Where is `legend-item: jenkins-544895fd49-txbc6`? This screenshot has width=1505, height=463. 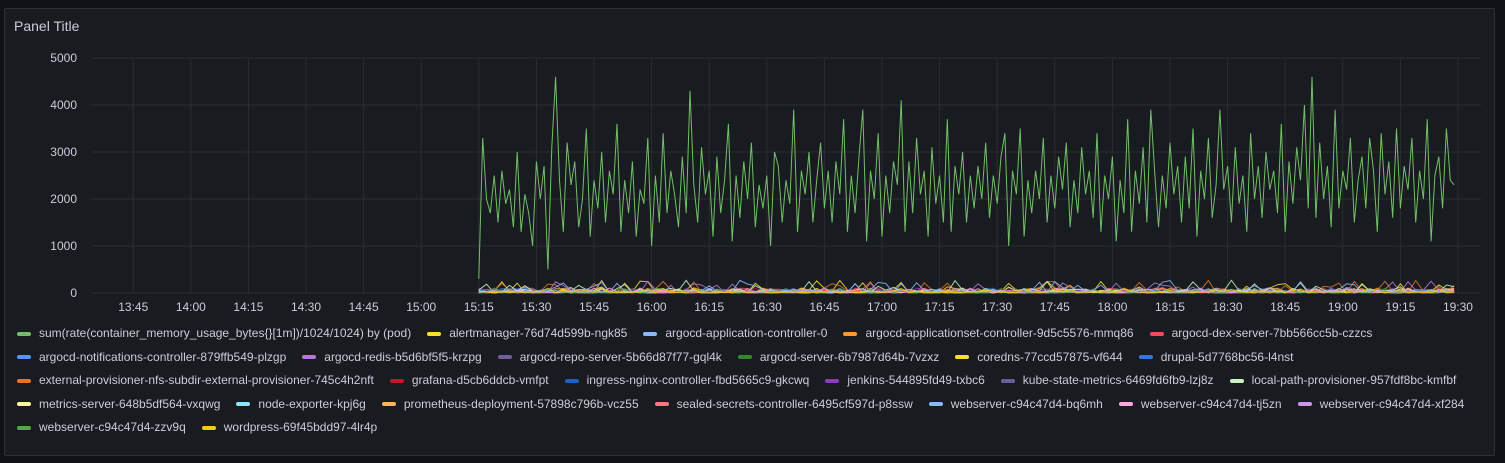 legend-item: jenkins-544895fd49-txbc6 is located at coordinates (905, 381).